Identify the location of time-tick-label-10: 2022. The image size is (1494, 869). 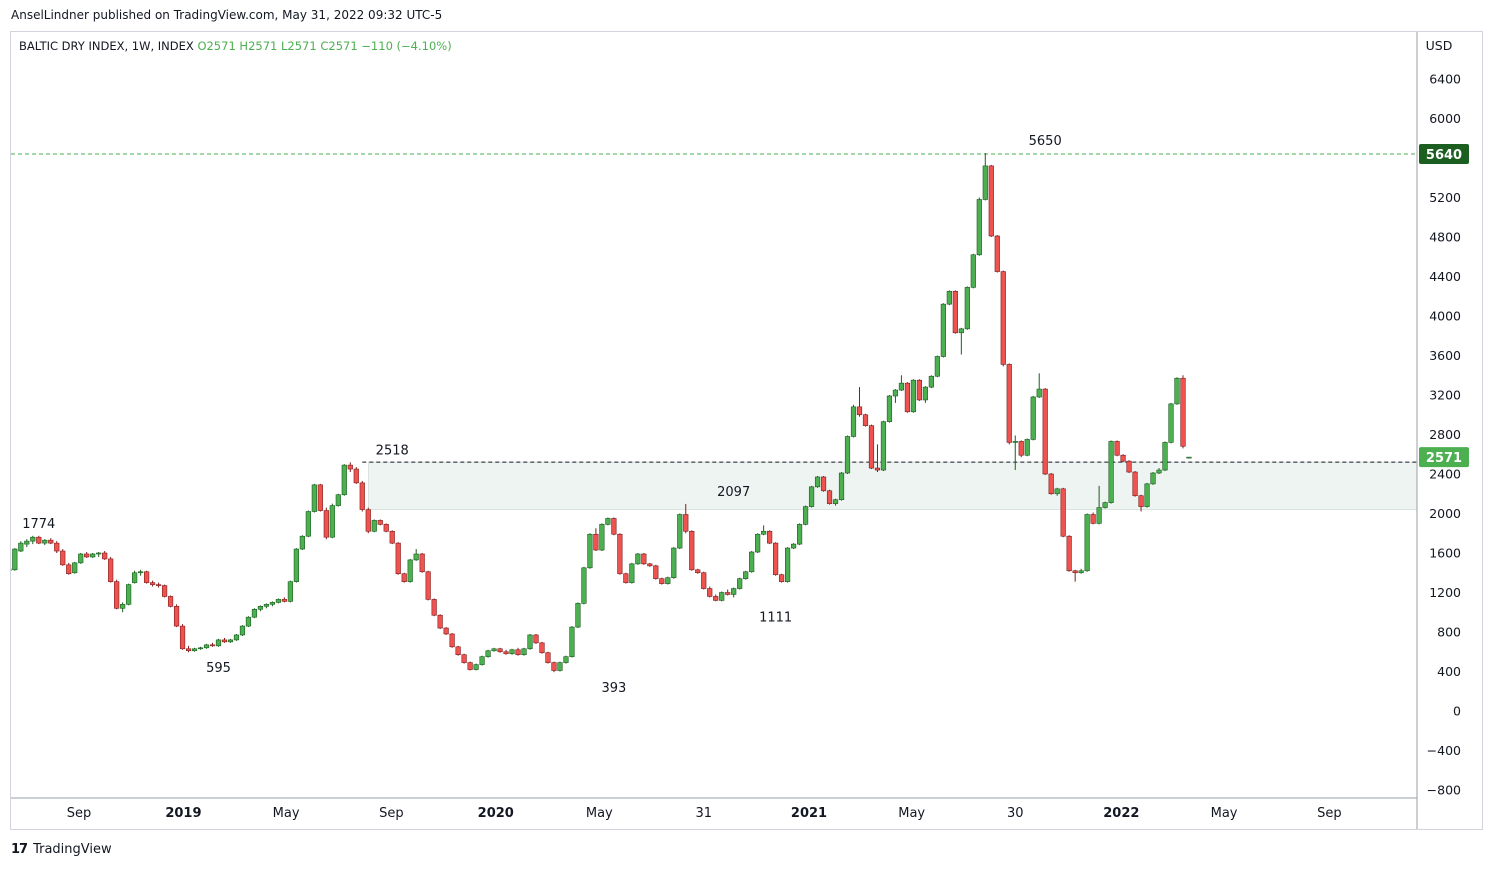
(1121, 813).